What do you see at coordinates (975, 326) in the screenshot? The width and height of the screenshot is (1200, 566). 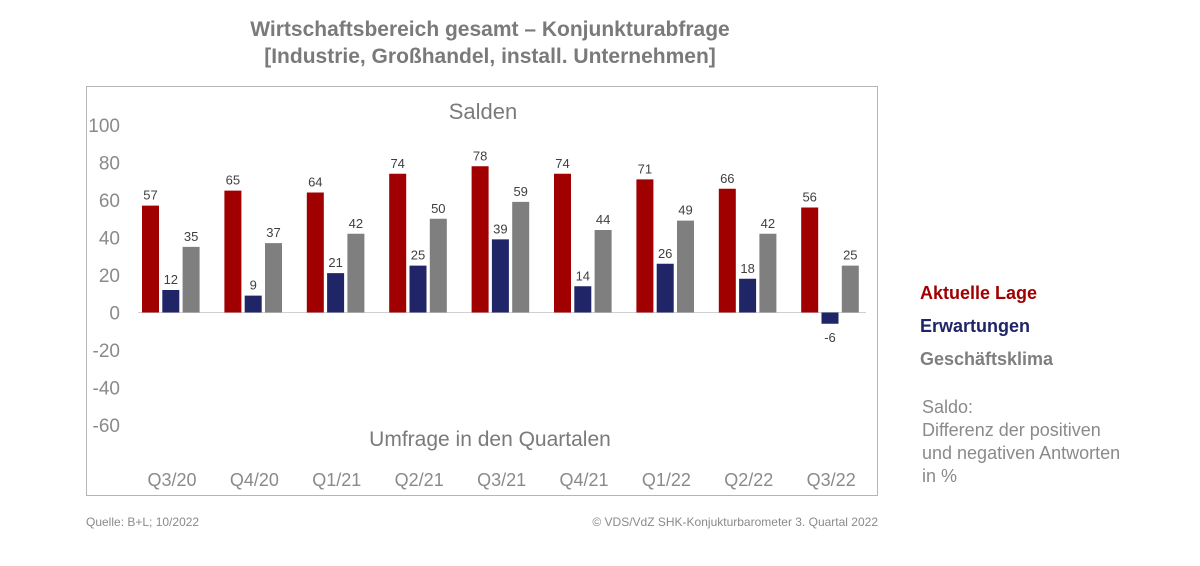 I see `legend-item-erwartungen: Erwartungen` at bounding box center [975, 326].